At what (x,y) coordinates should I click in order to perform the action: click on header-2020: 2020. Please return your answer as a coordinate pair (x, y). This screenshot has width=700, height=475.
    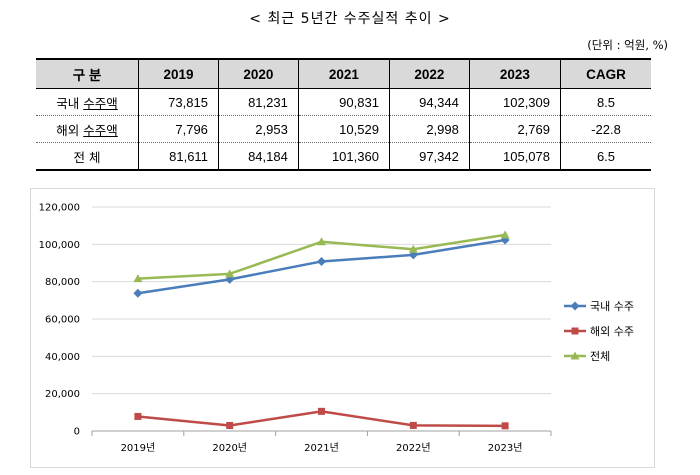
    Looking at the image, I should click on (258, 73).